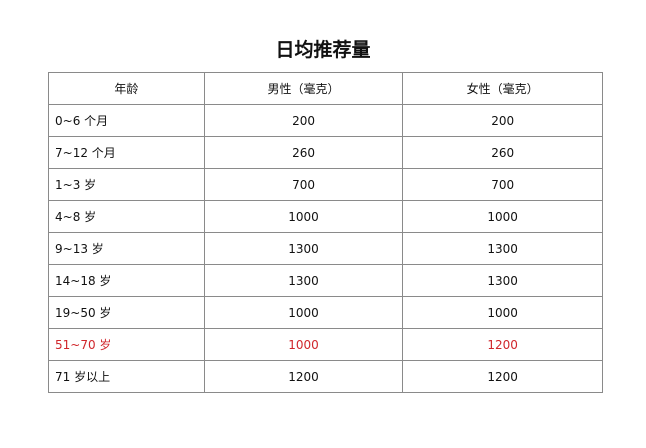 The image size is (646, 448). I want to click on age-cell: 14~18 岁, so click(126, 280).